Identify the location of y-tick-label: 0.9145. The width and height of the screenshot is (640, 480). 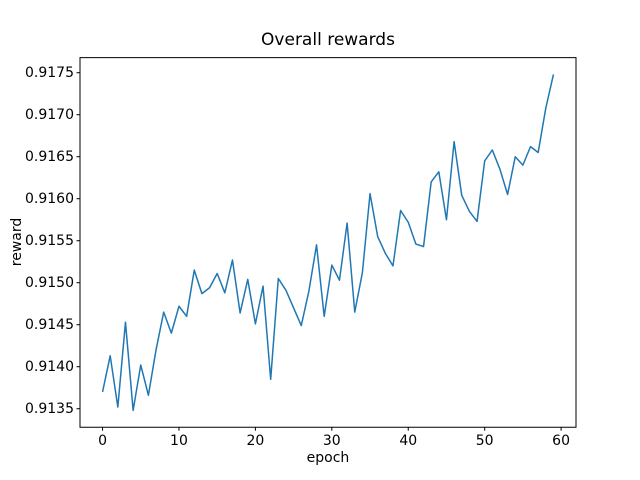
(49, 324).